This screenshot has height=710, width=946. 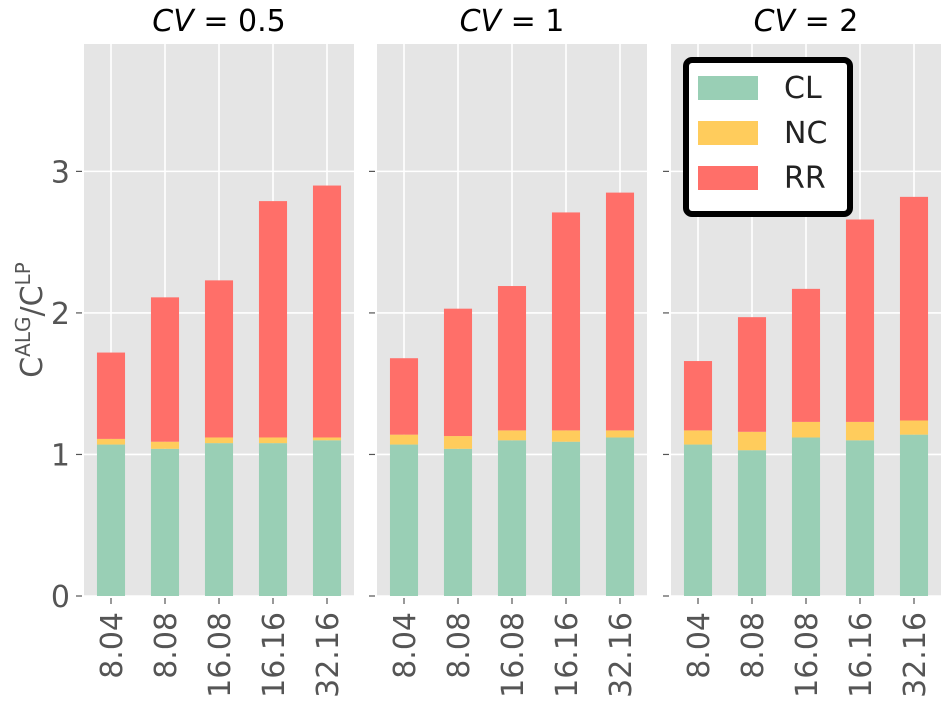 What do you see at coordinates (240, 21) in the screenshot?
I see `panel-title-value: = 0.5` at bounding box center [240, 21].